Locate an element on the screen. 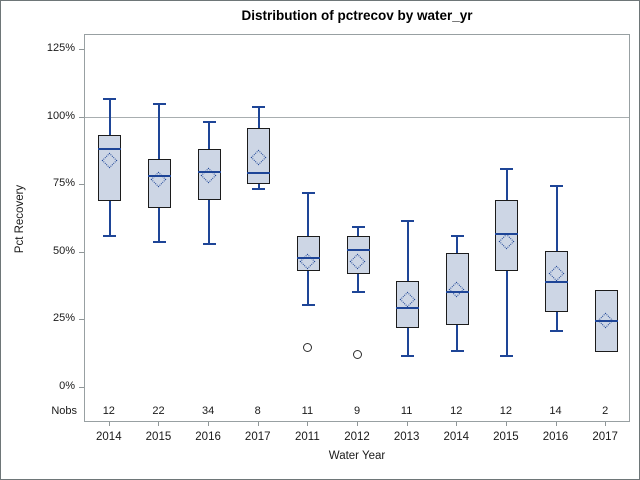 The image size is (640, 480). nobs-value: 9 is located at coordinates (357, 411).